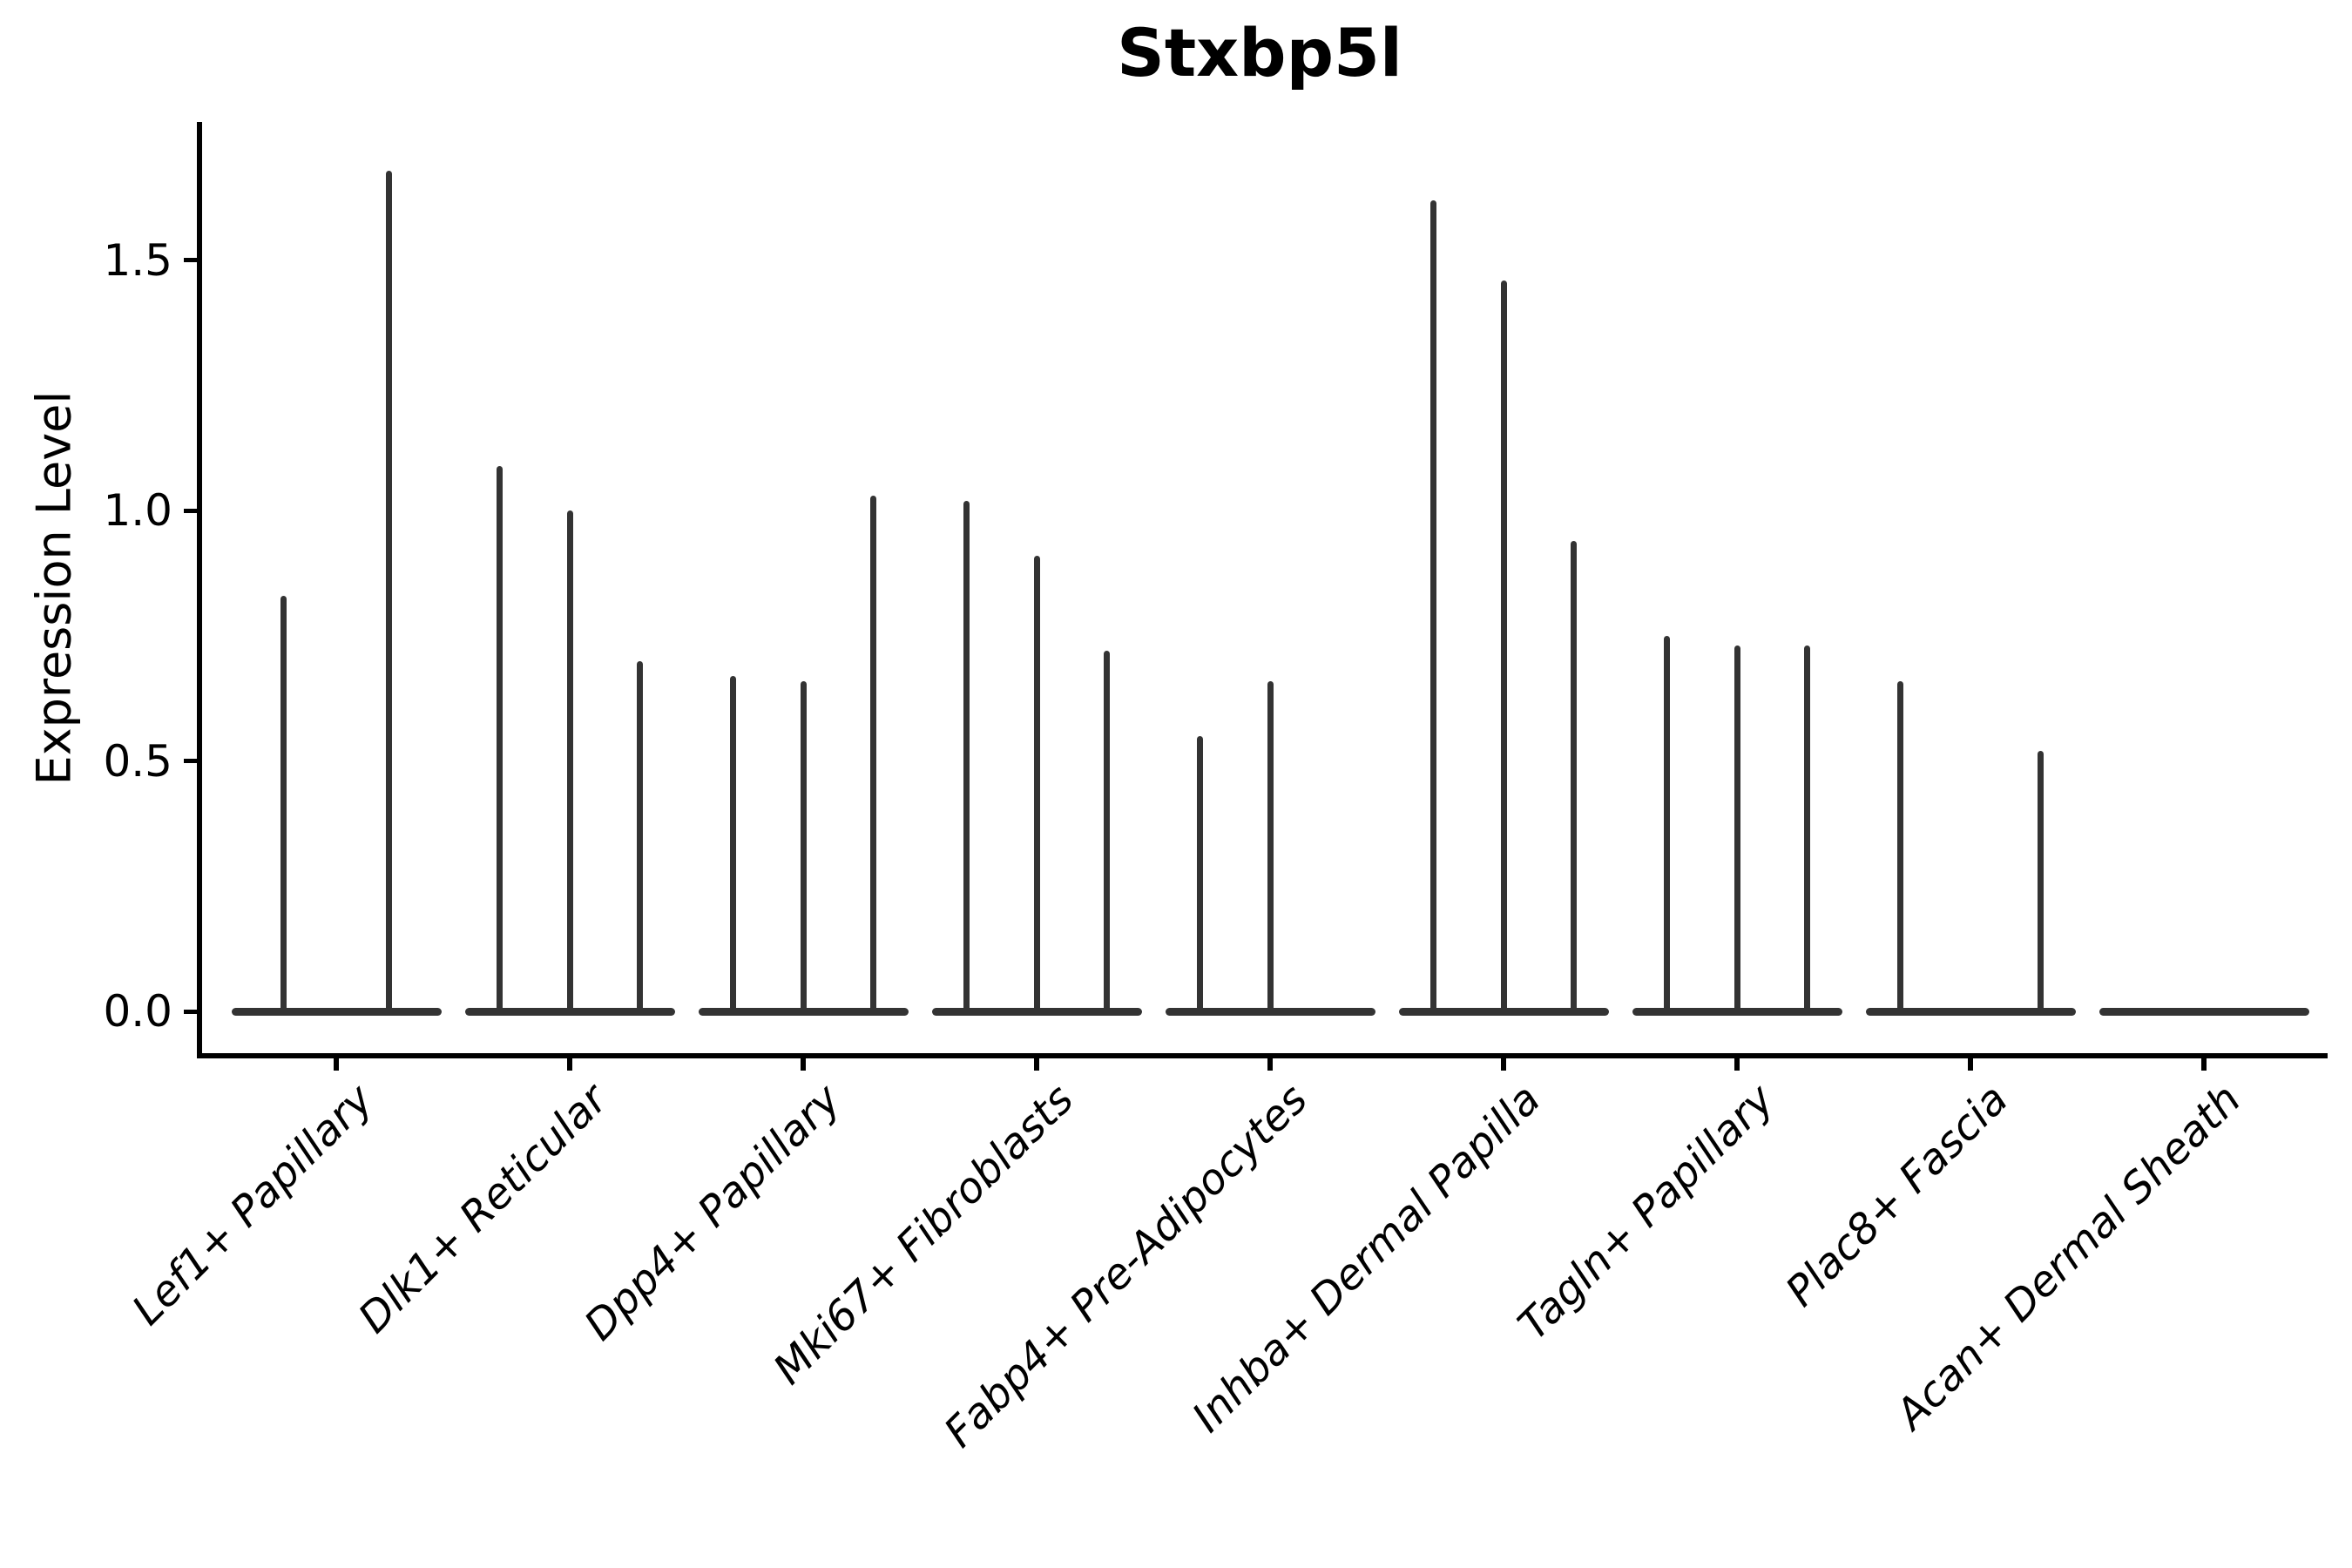 The image size is (2352, 1568). Describe the element at coordinates (137, 761) in the screenshot. I see `y-tick-label: 0.5` at that location.